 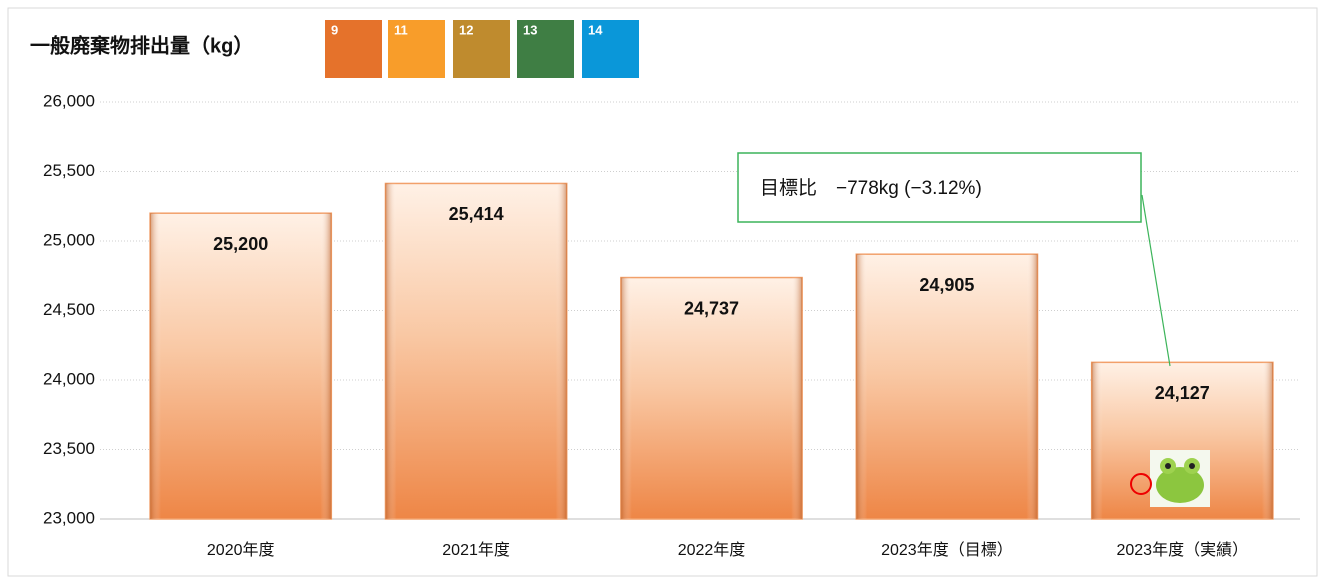 I want to click on sdg-icons: 9 11 12 13 14, so click(x=482, y=49).